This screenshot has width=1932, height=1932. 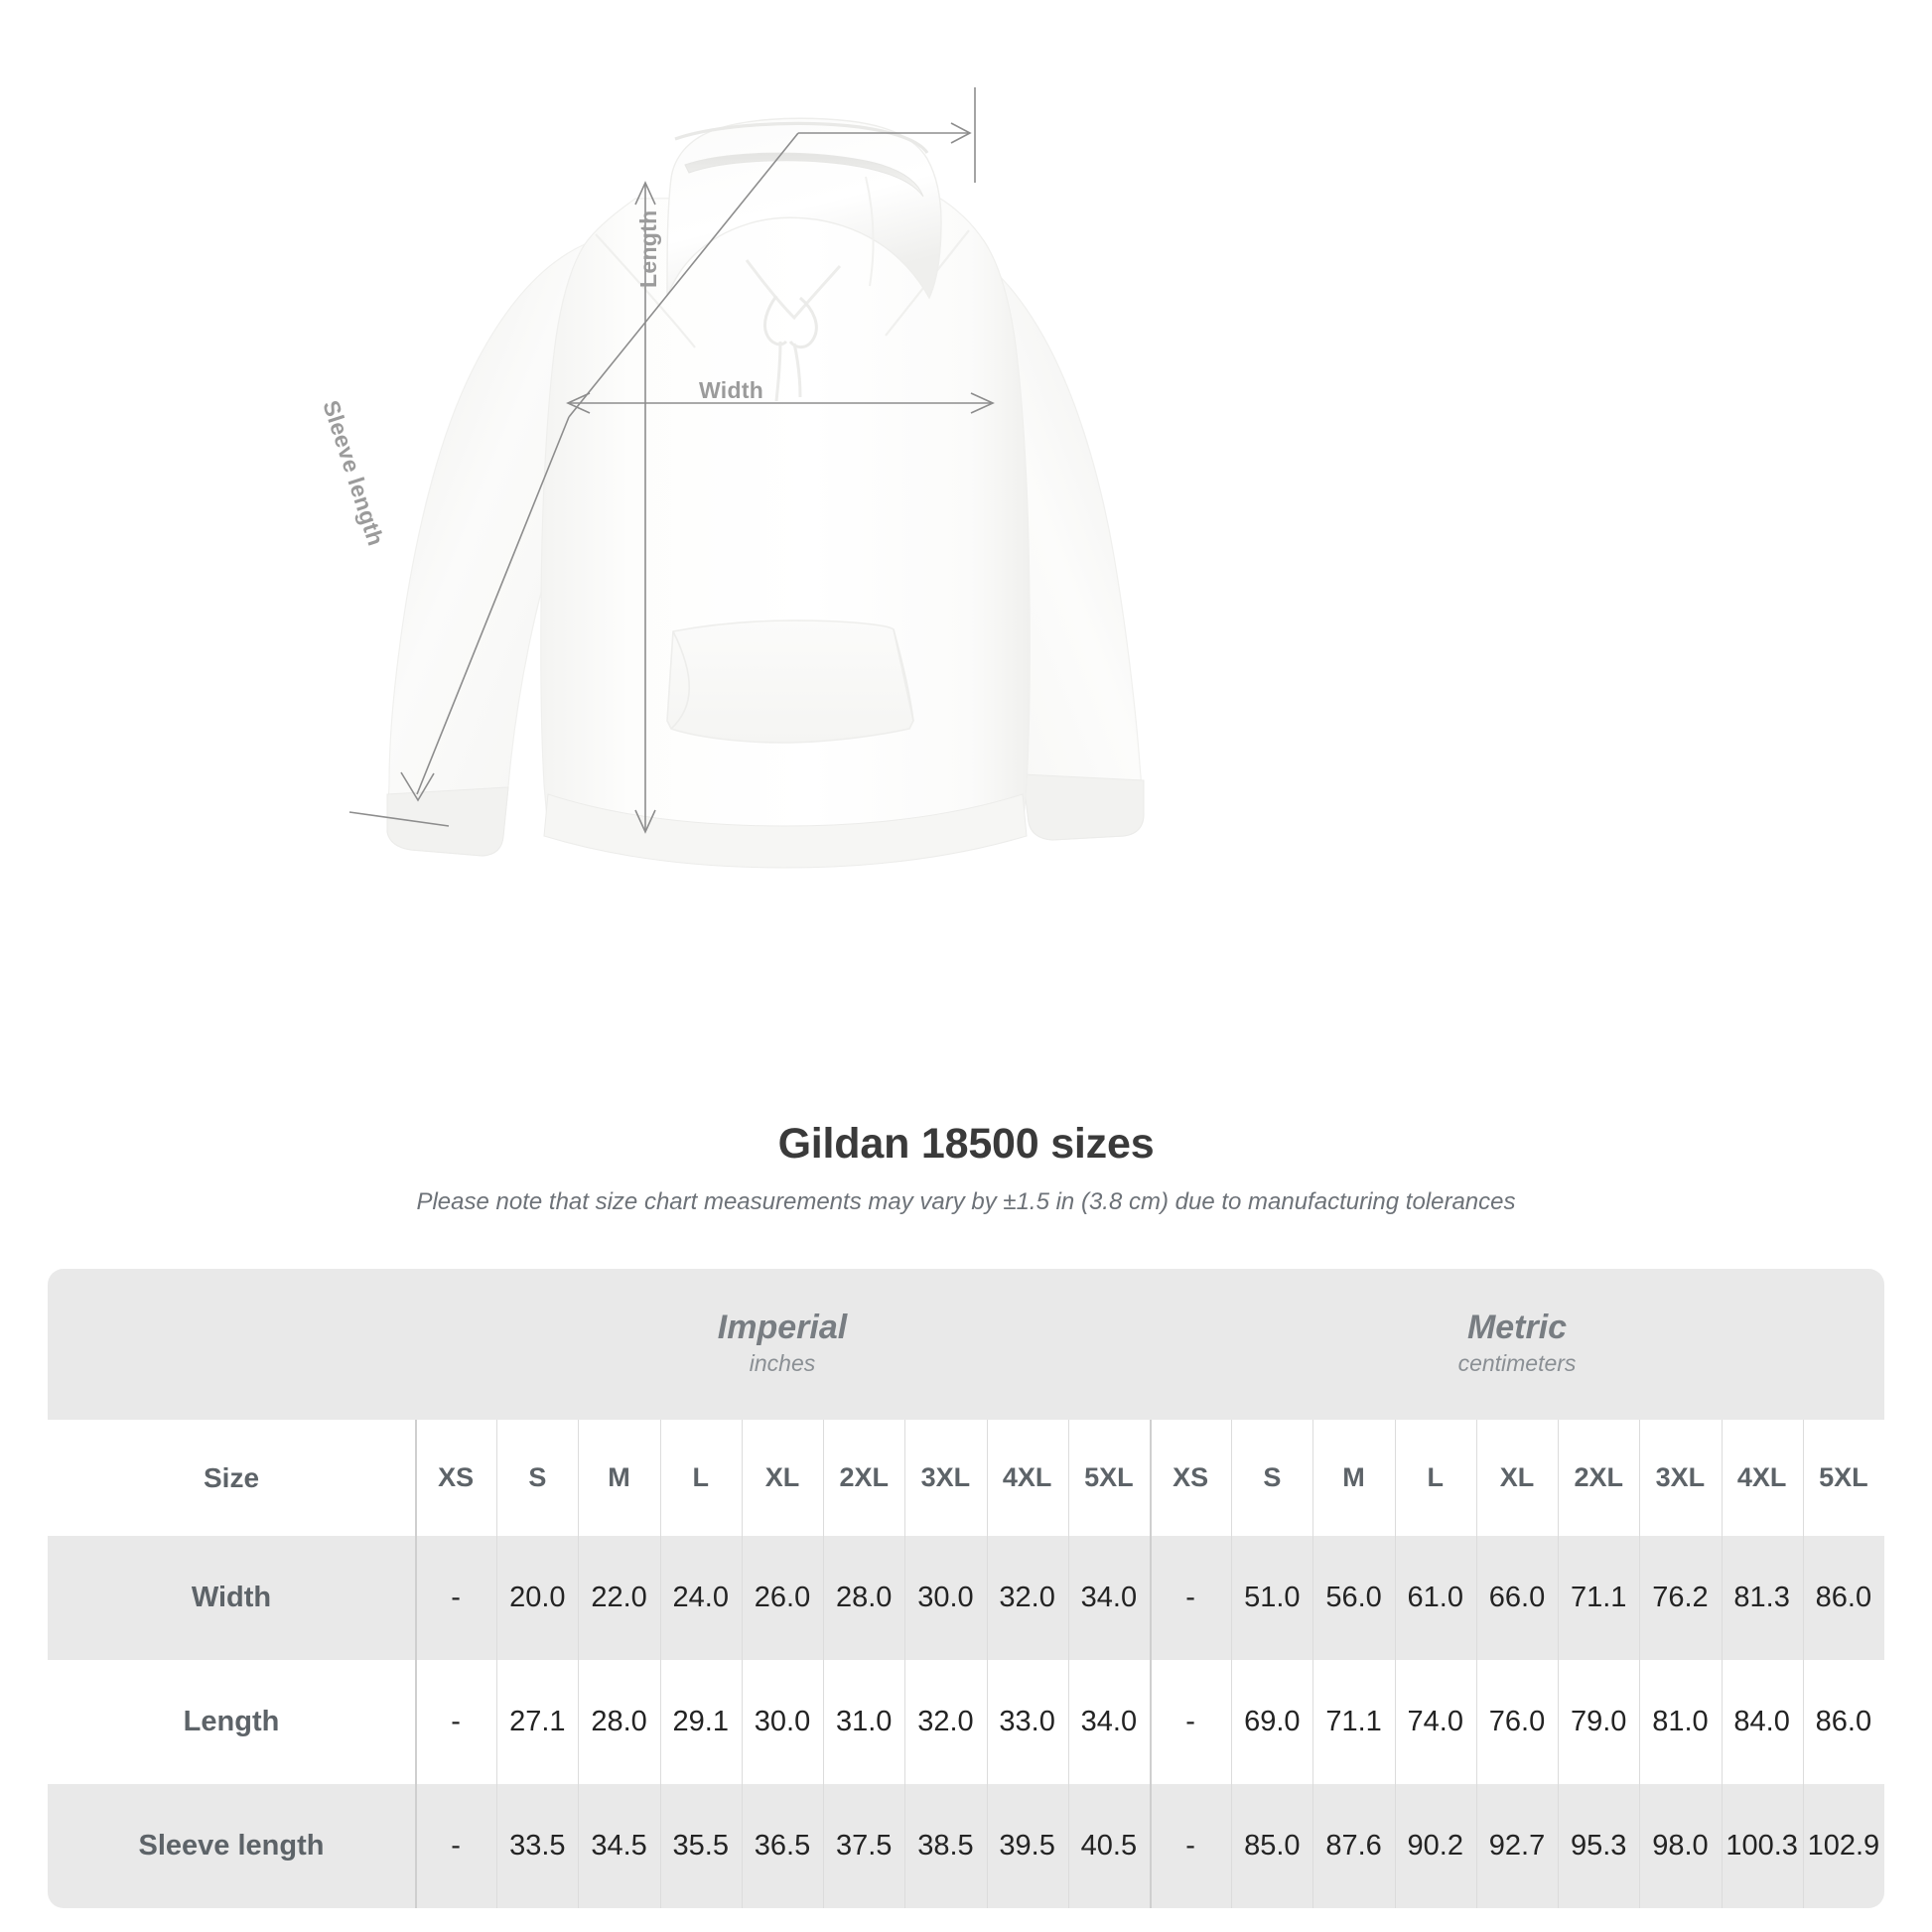 What do you see at coordinates (1109, 1598) in the screenshot?
I see `cell-width-imperial-5xl: 34.0` at bounding box center [1109, 1598].